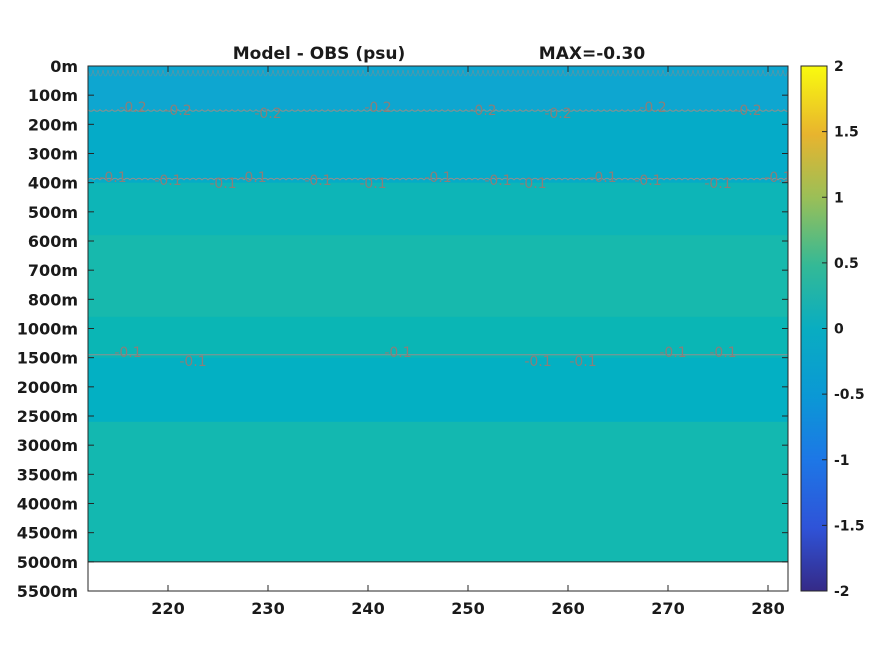 The image size is (875, 656). Describe the element at coordinates (53, 183) in the screenshot. I see `y-tick-label: 400m` at that location.